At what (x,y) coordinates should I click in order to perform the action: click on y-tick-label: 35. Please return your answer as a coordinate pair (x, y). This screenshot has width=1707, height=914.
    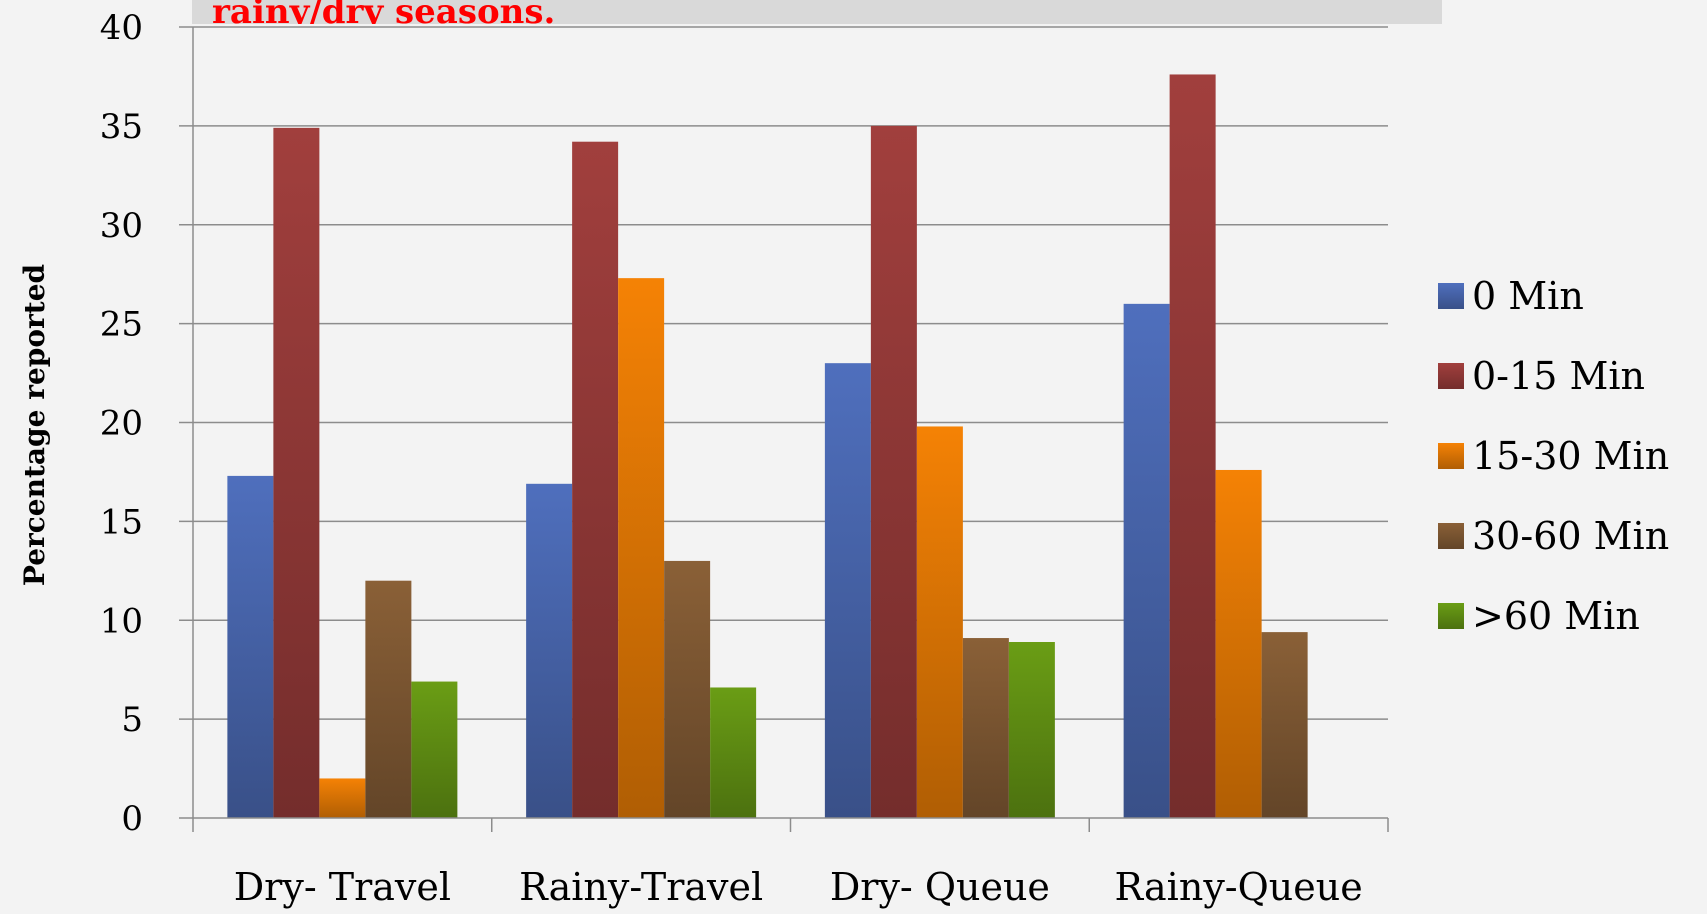
    Looking at the image, I should click on (121, 127).